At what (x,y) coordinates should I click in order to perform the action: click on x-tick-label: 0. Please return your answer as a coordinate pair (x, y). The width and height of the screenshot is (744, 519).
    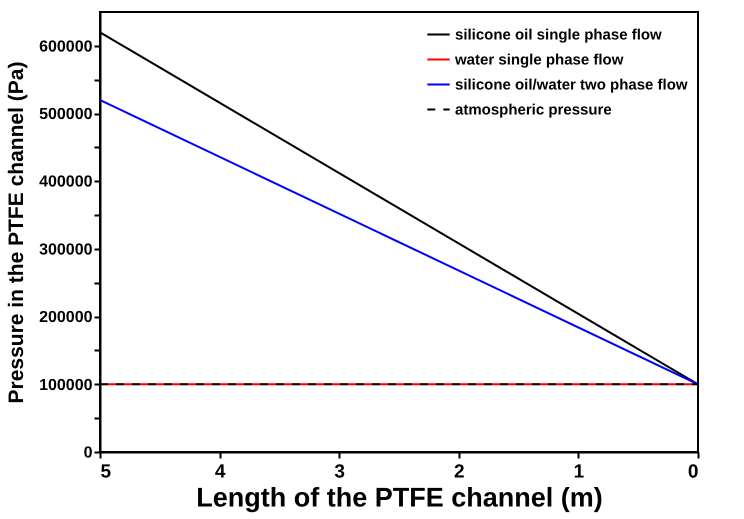
    Looking at the image, I should click on (693, 472).